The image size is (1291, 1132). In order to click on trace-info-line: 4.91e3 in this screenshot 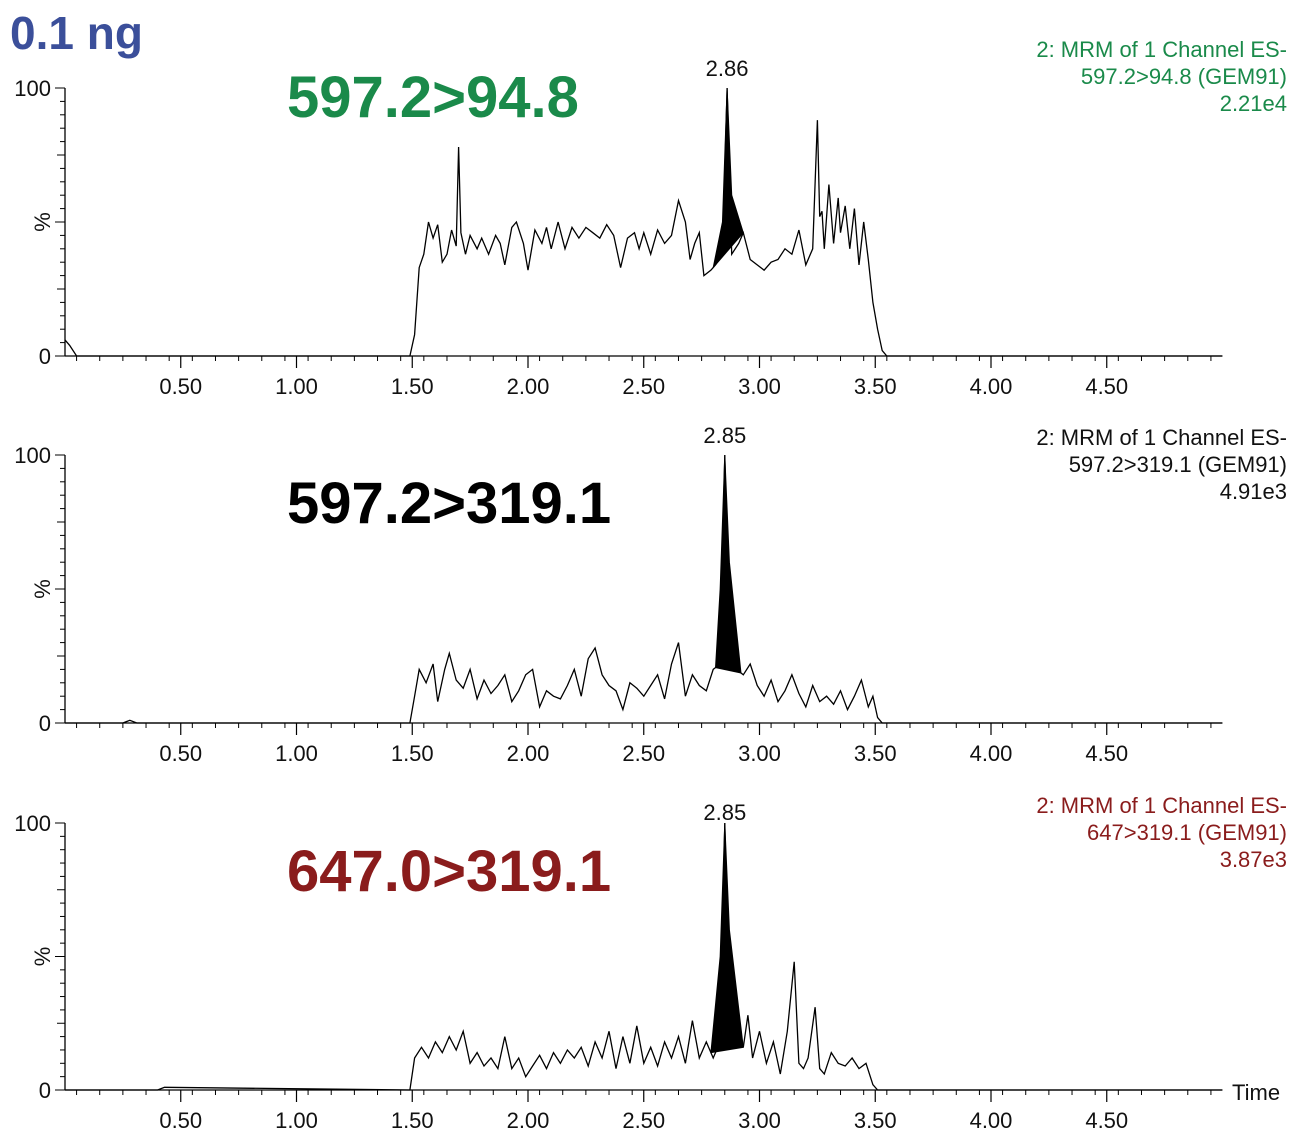, I will do `click(1253, 491)`.